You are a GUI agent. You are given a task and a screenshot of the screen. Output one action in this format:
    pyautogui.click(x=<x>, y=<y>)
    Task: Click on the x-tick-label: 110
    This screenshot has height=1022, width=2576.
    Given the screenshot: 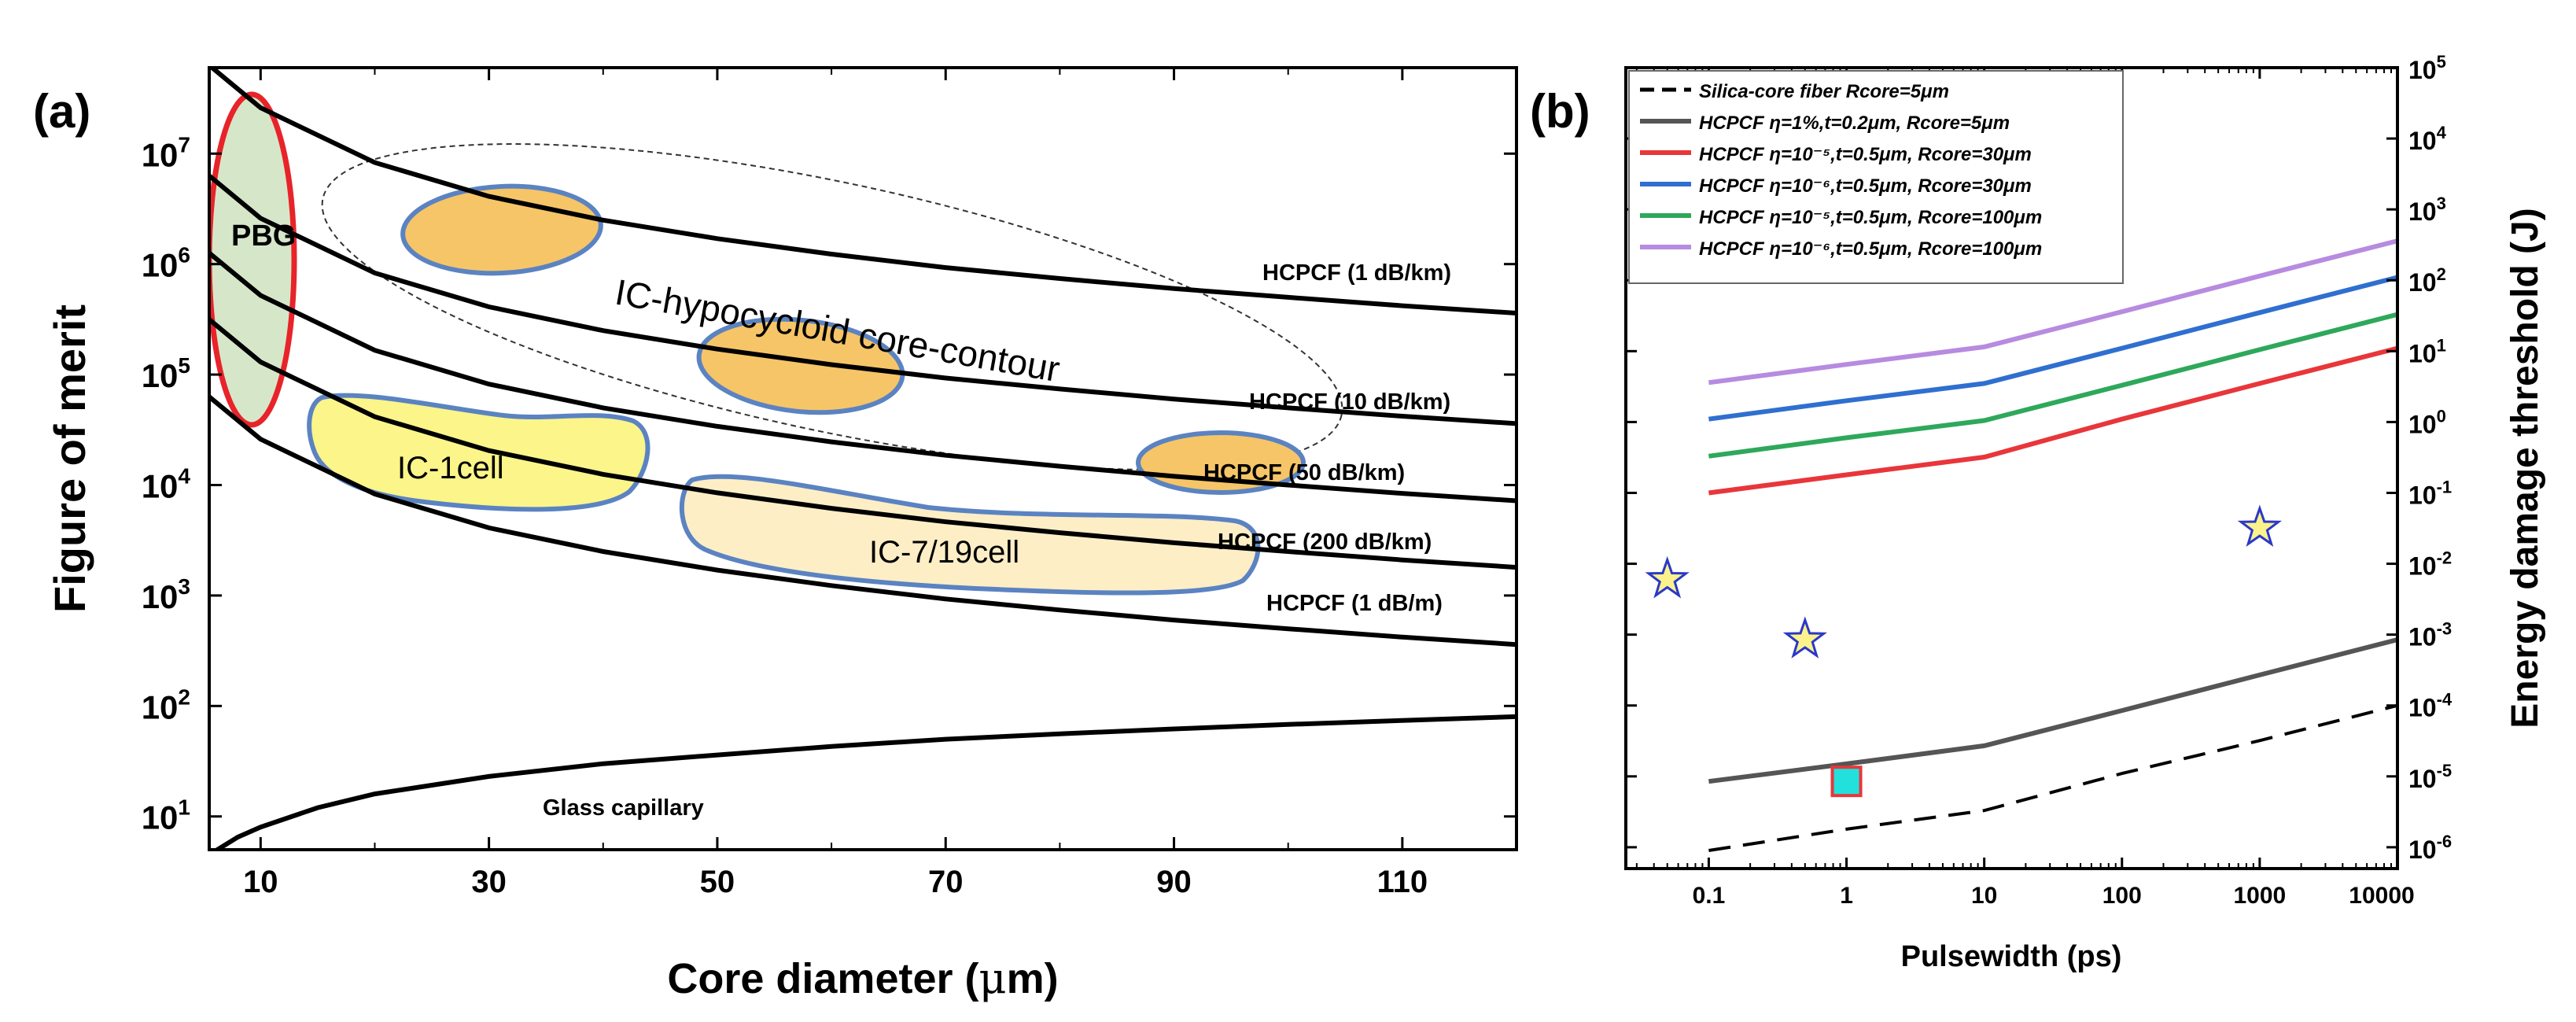 What is the action you would take?
    pyautogui.click(x=1402, y=882)
    